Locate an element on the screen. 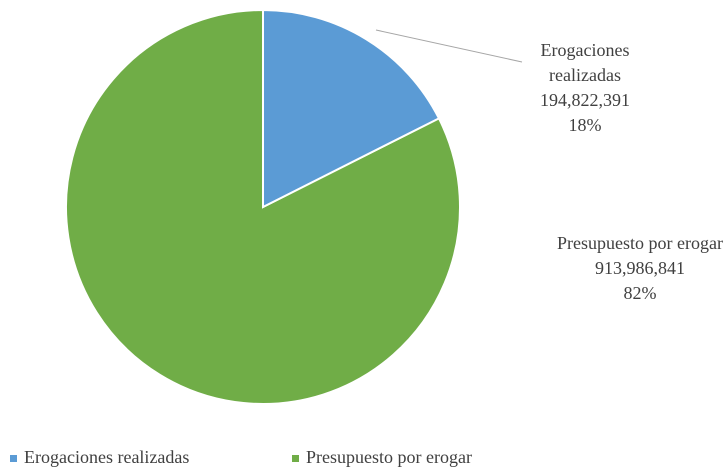  data-label: Erogaciones realizadas 194,822,391 18% is located at coordinates (585, 88).